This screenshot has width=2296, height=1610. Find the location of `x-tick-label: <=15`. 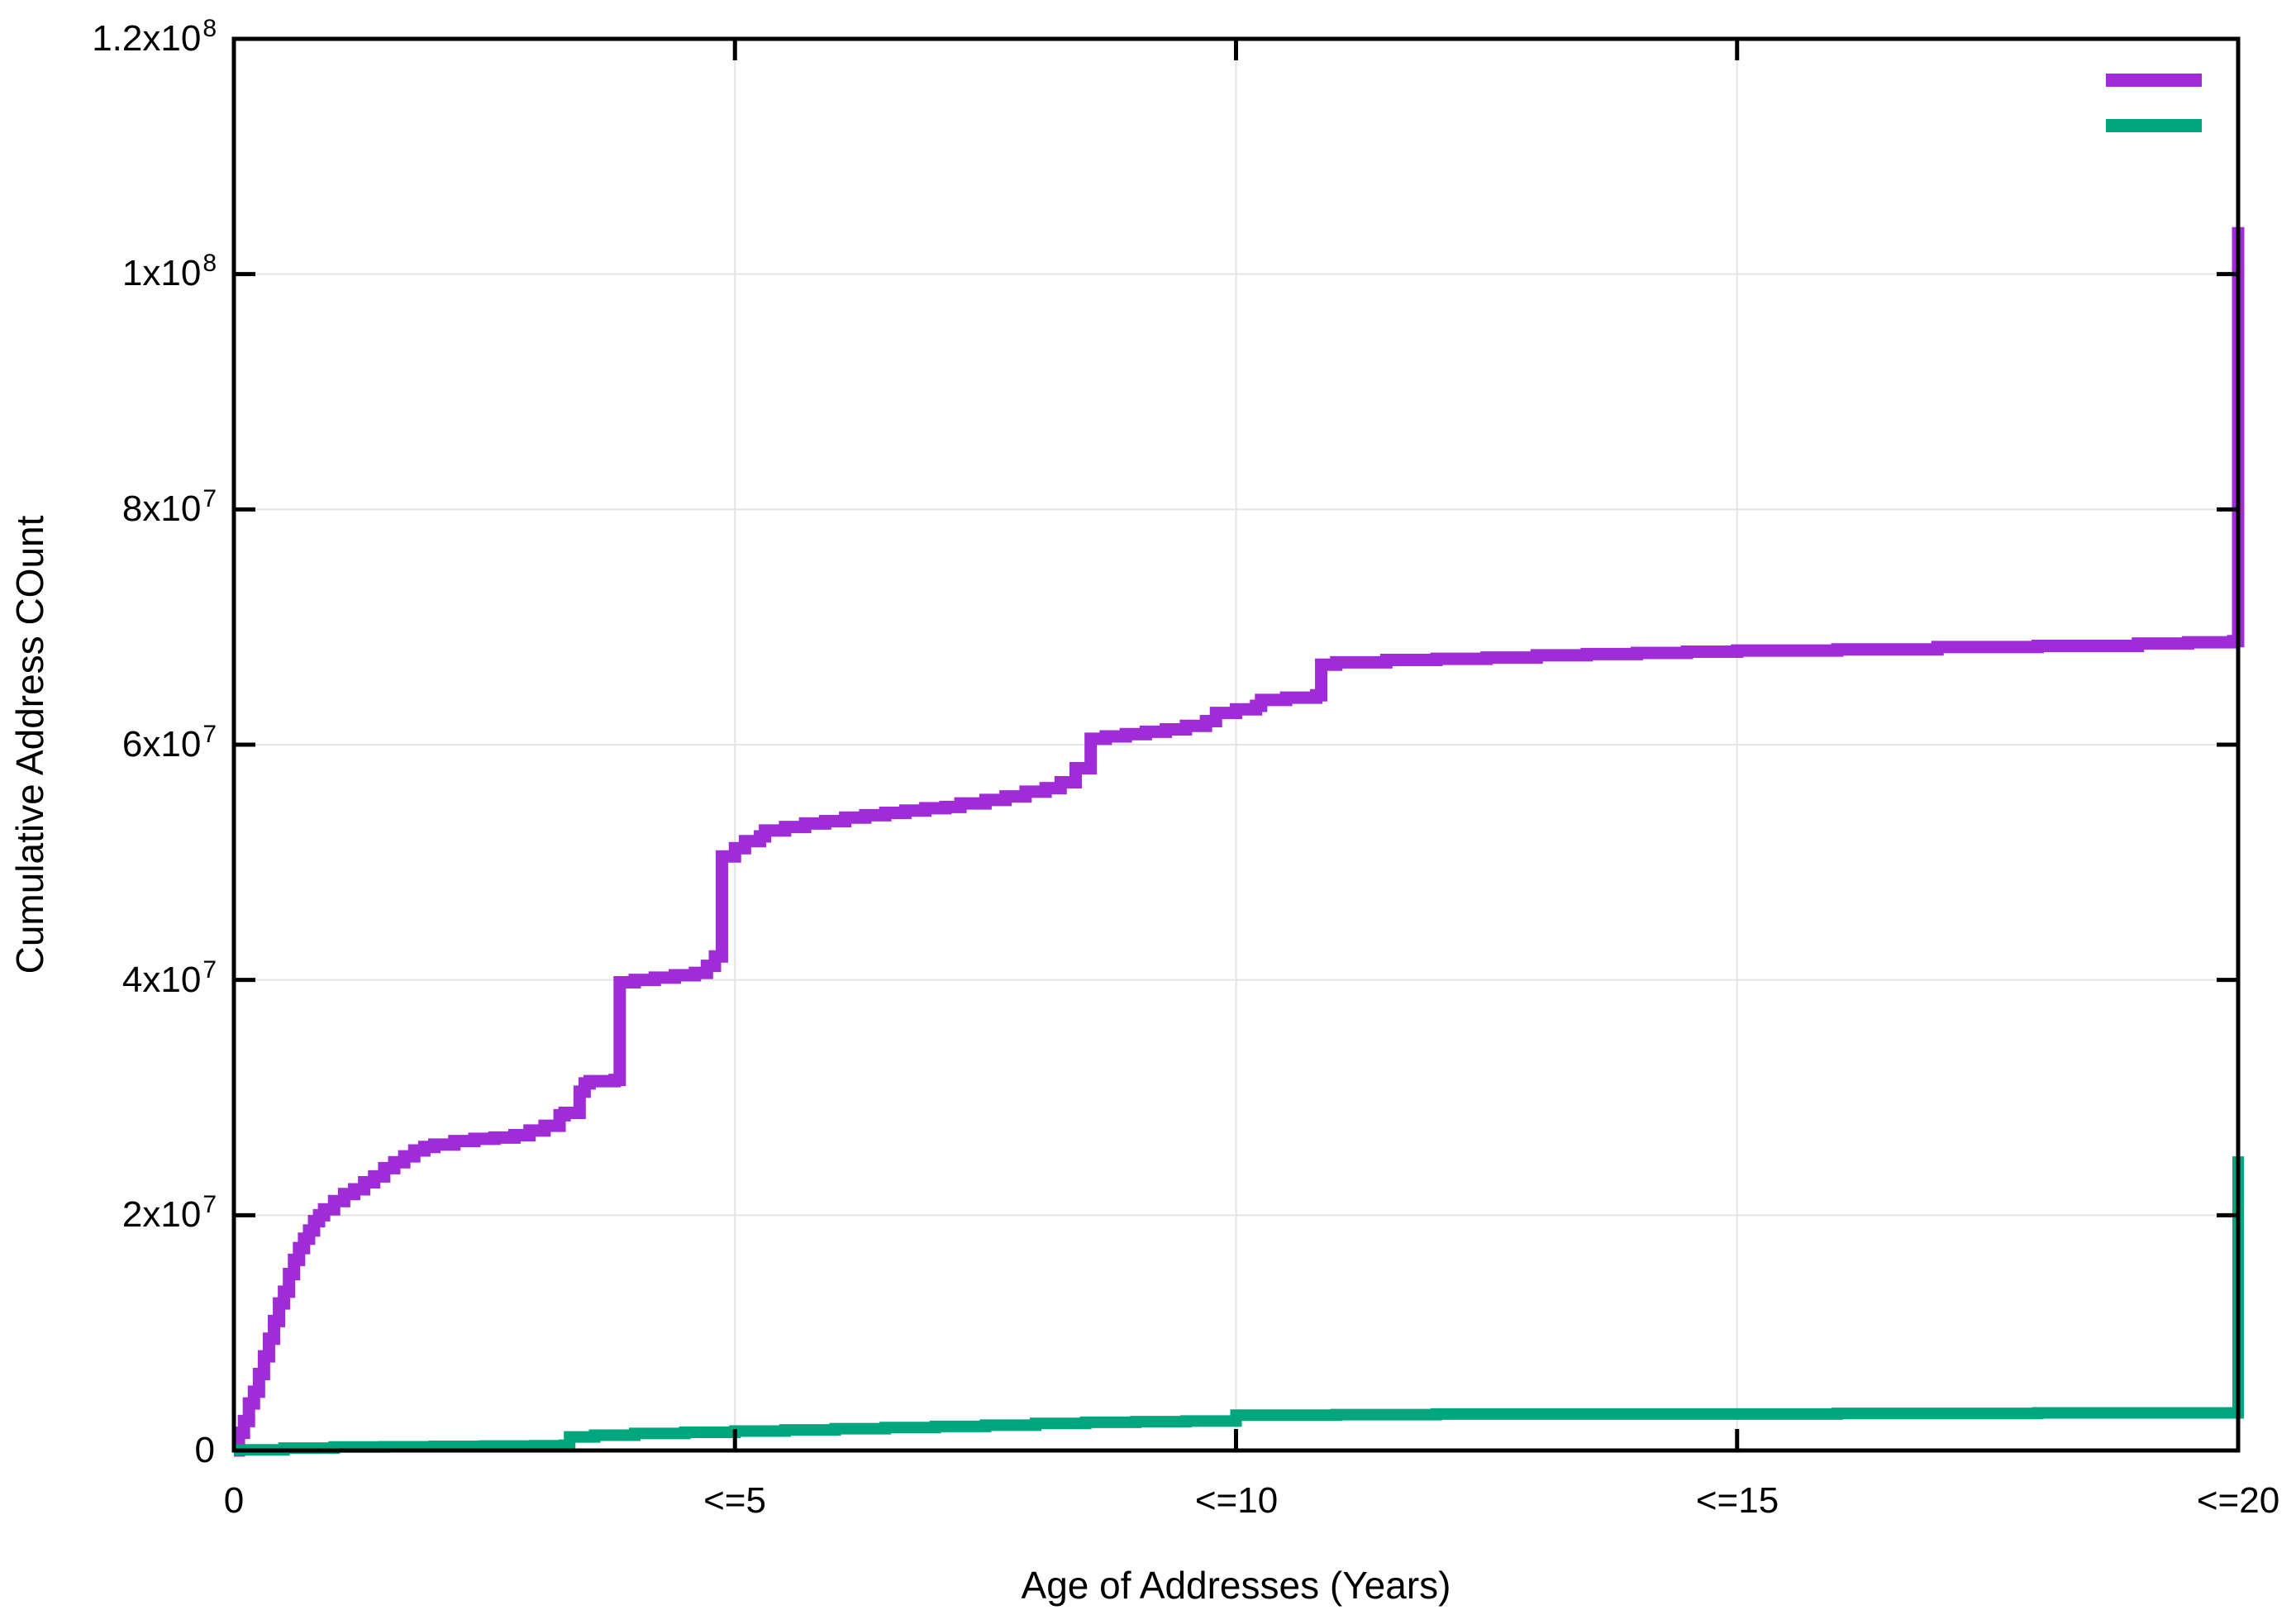

x-tick-label: <=15 is located at coordinates (1737, 1500).